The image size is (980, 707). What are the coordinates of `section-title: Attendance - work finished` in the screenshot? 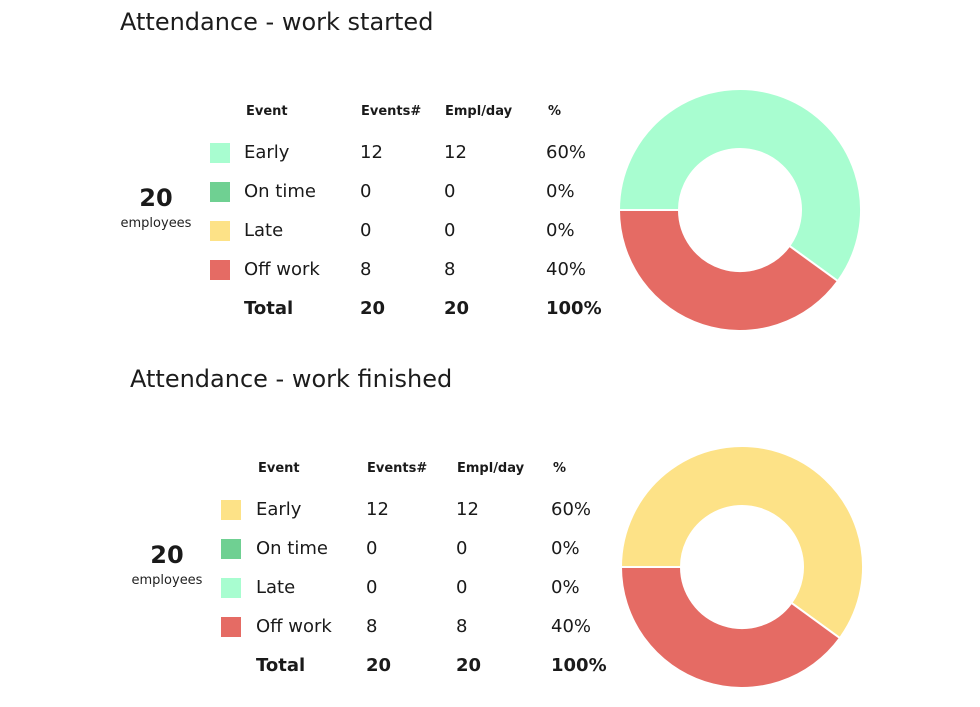 It's located at (291, 379).